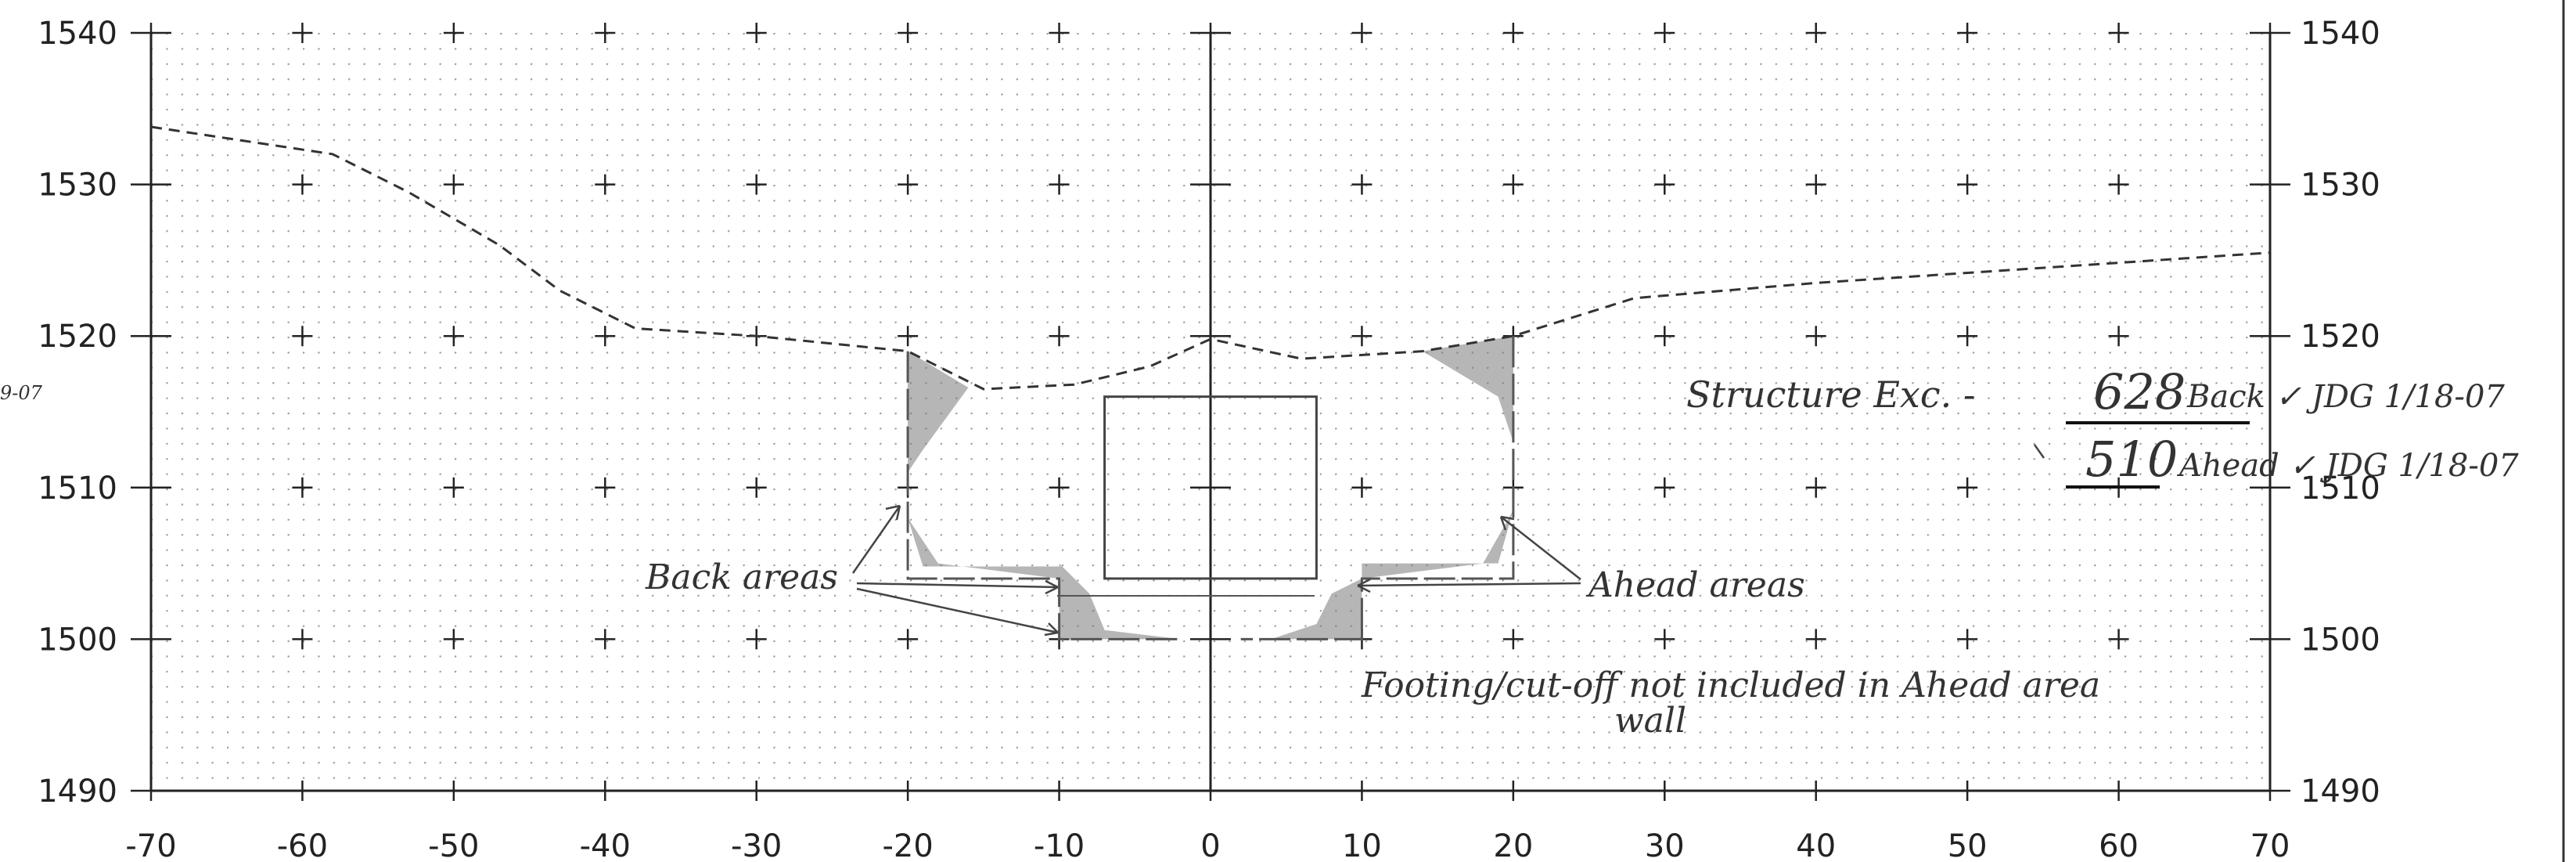 This screenshot has width=2576, height=862. What do you see at coordinates (605, 845) in the screenshot?
I see `x-tick-label: -40` at bounding box center [605, 845].